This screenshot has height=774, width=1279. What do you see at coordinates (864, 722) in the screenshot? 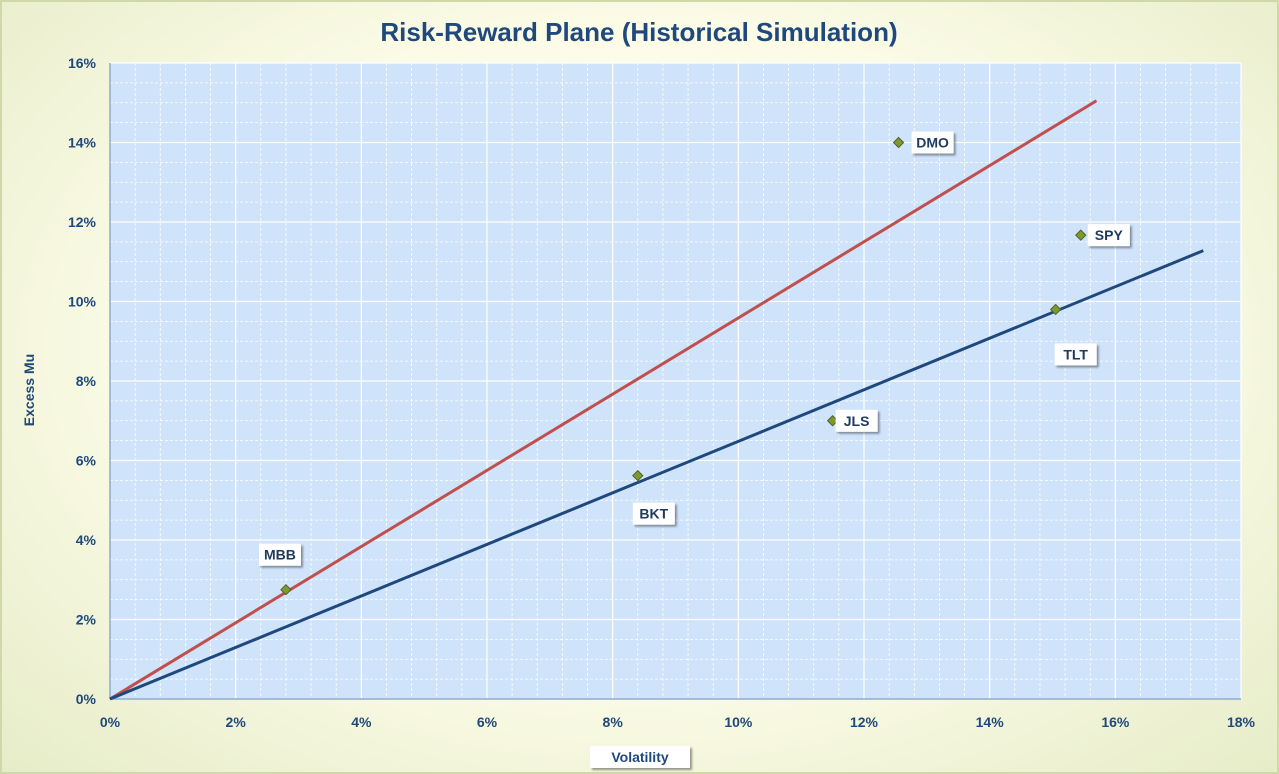
I see `x-tick-label: 12%` at bounding box center [864, 722].